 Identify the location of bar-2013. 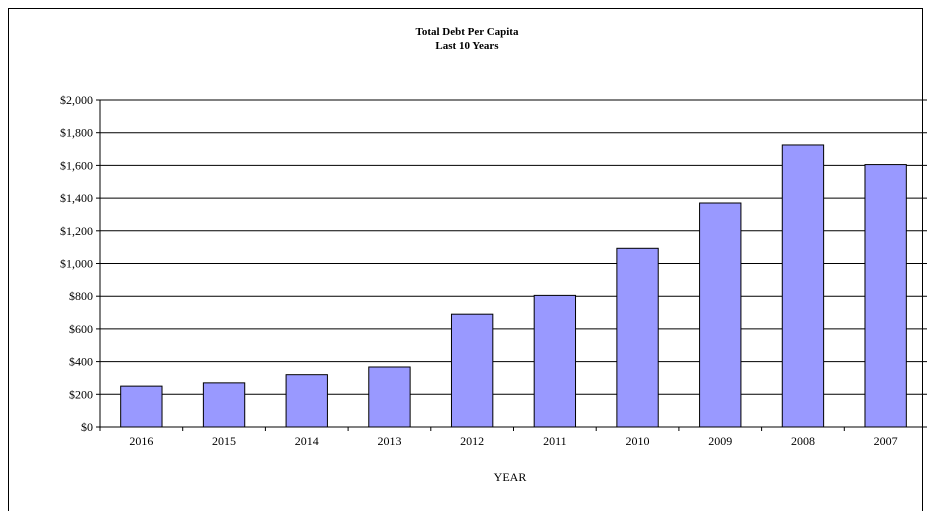
(389, 397).